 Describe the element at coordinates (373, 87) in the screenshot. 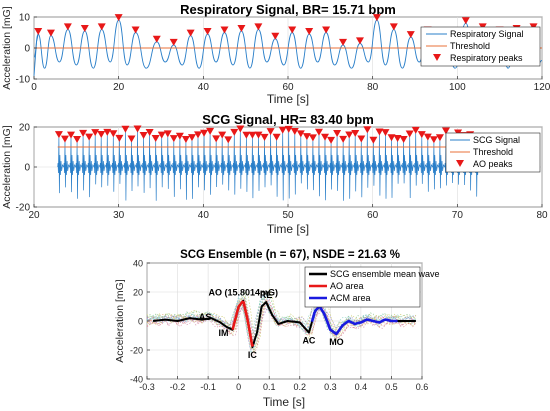

I see `x-tick-label: 80` at that location.